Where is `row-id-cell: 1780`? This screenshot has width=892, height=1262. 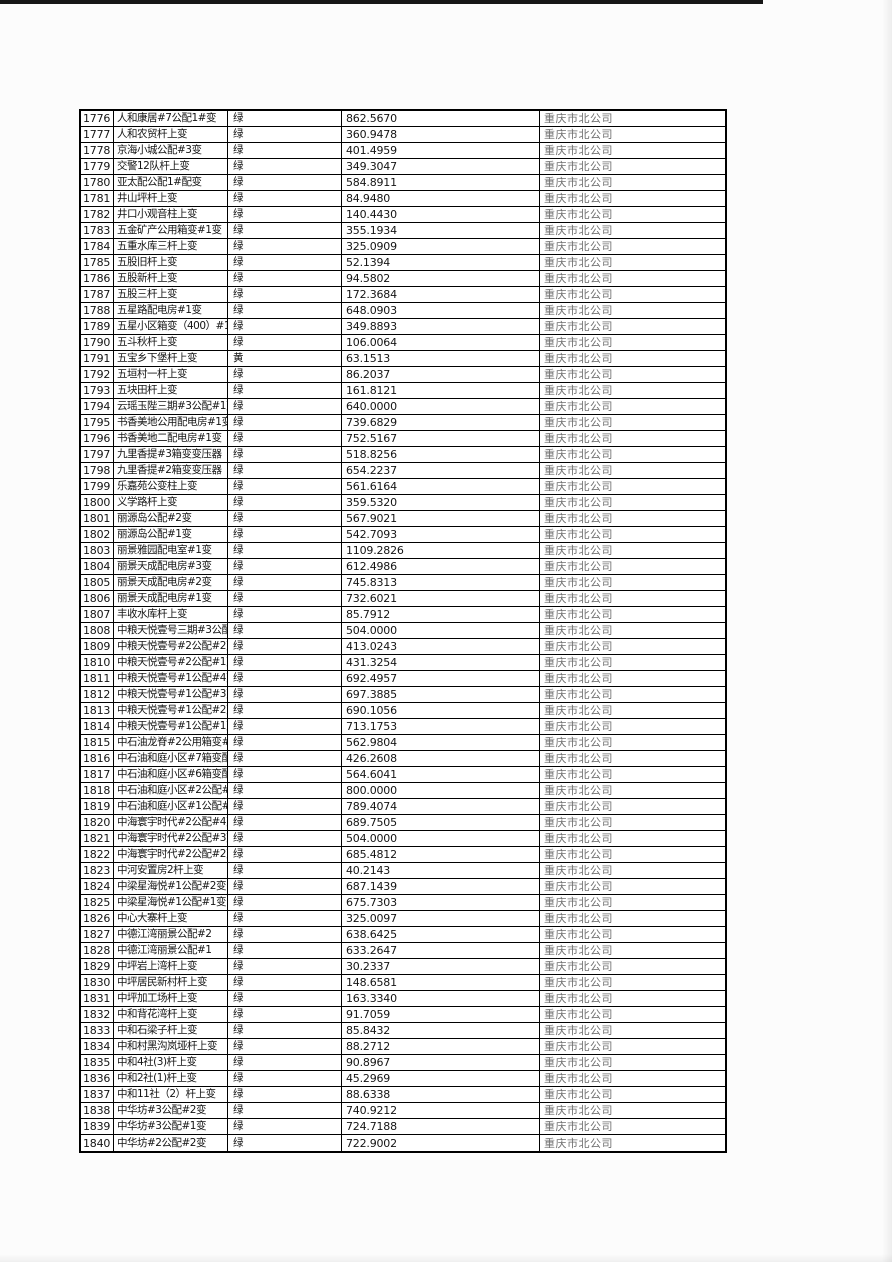 row-id-cell: 1780 is located at coordinates (97, 182).